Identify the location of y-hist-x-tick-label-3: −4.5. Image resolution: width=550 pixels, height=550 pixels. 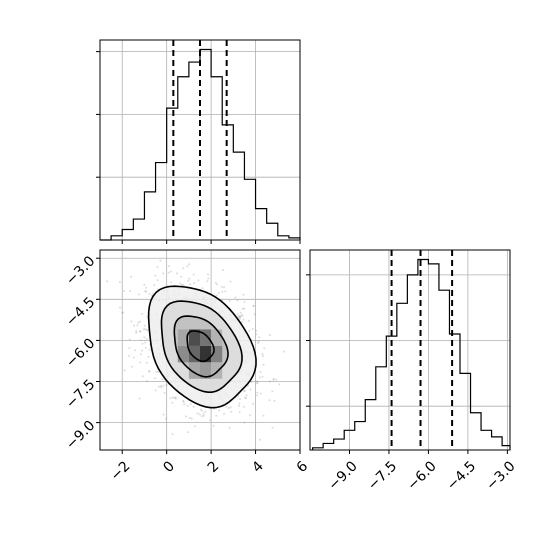
(461, 475).